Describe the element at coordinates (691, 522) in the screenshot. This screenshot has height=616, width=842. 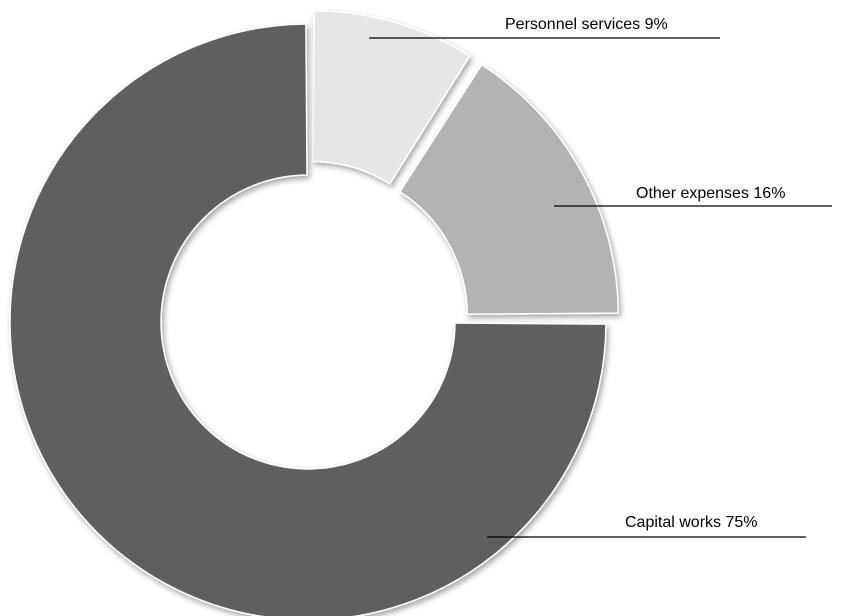
I see `slice-label-capital-works: Capital works 75%` at that location.